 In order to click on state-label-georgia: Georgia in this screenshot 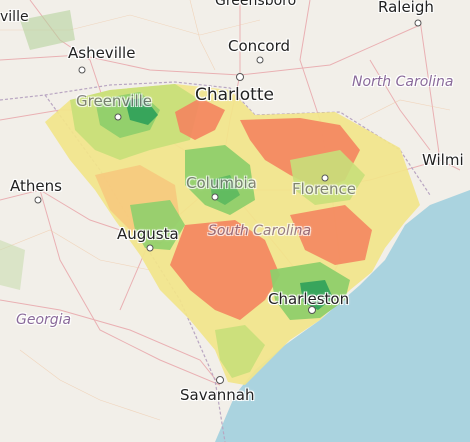, I will do `click(44, 320)`.